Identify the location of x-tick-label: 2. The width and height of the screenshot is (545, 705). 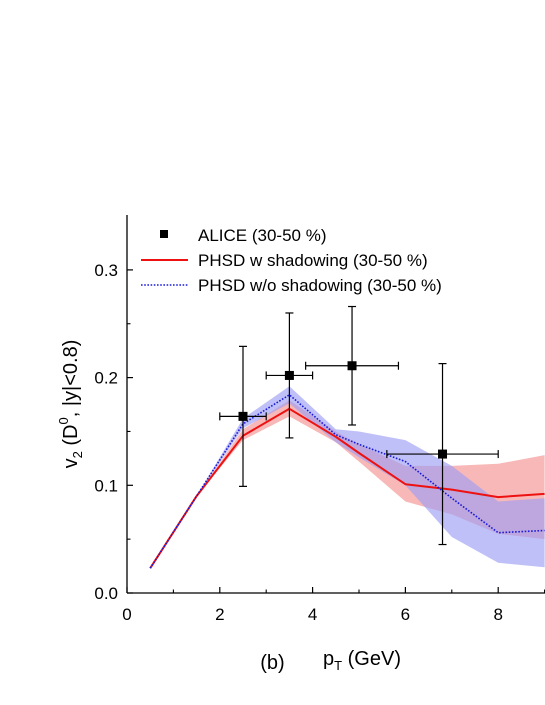
(219, 614).